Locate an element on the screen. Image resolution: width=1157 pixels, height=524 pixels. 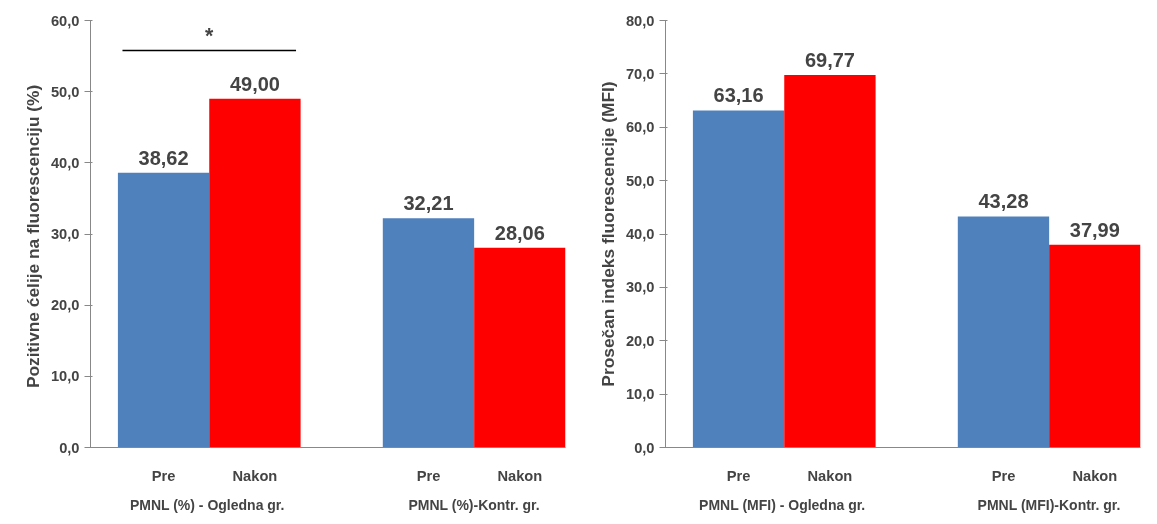
data-label: 49,00 is located at coordinates (254, 83).